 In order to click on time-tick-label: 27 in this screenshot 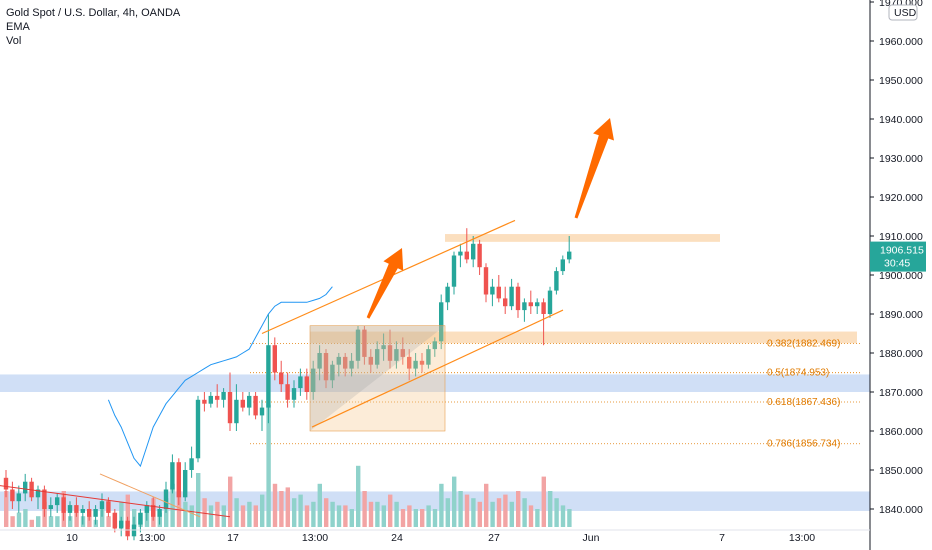, I will do `click(494, 538)`.